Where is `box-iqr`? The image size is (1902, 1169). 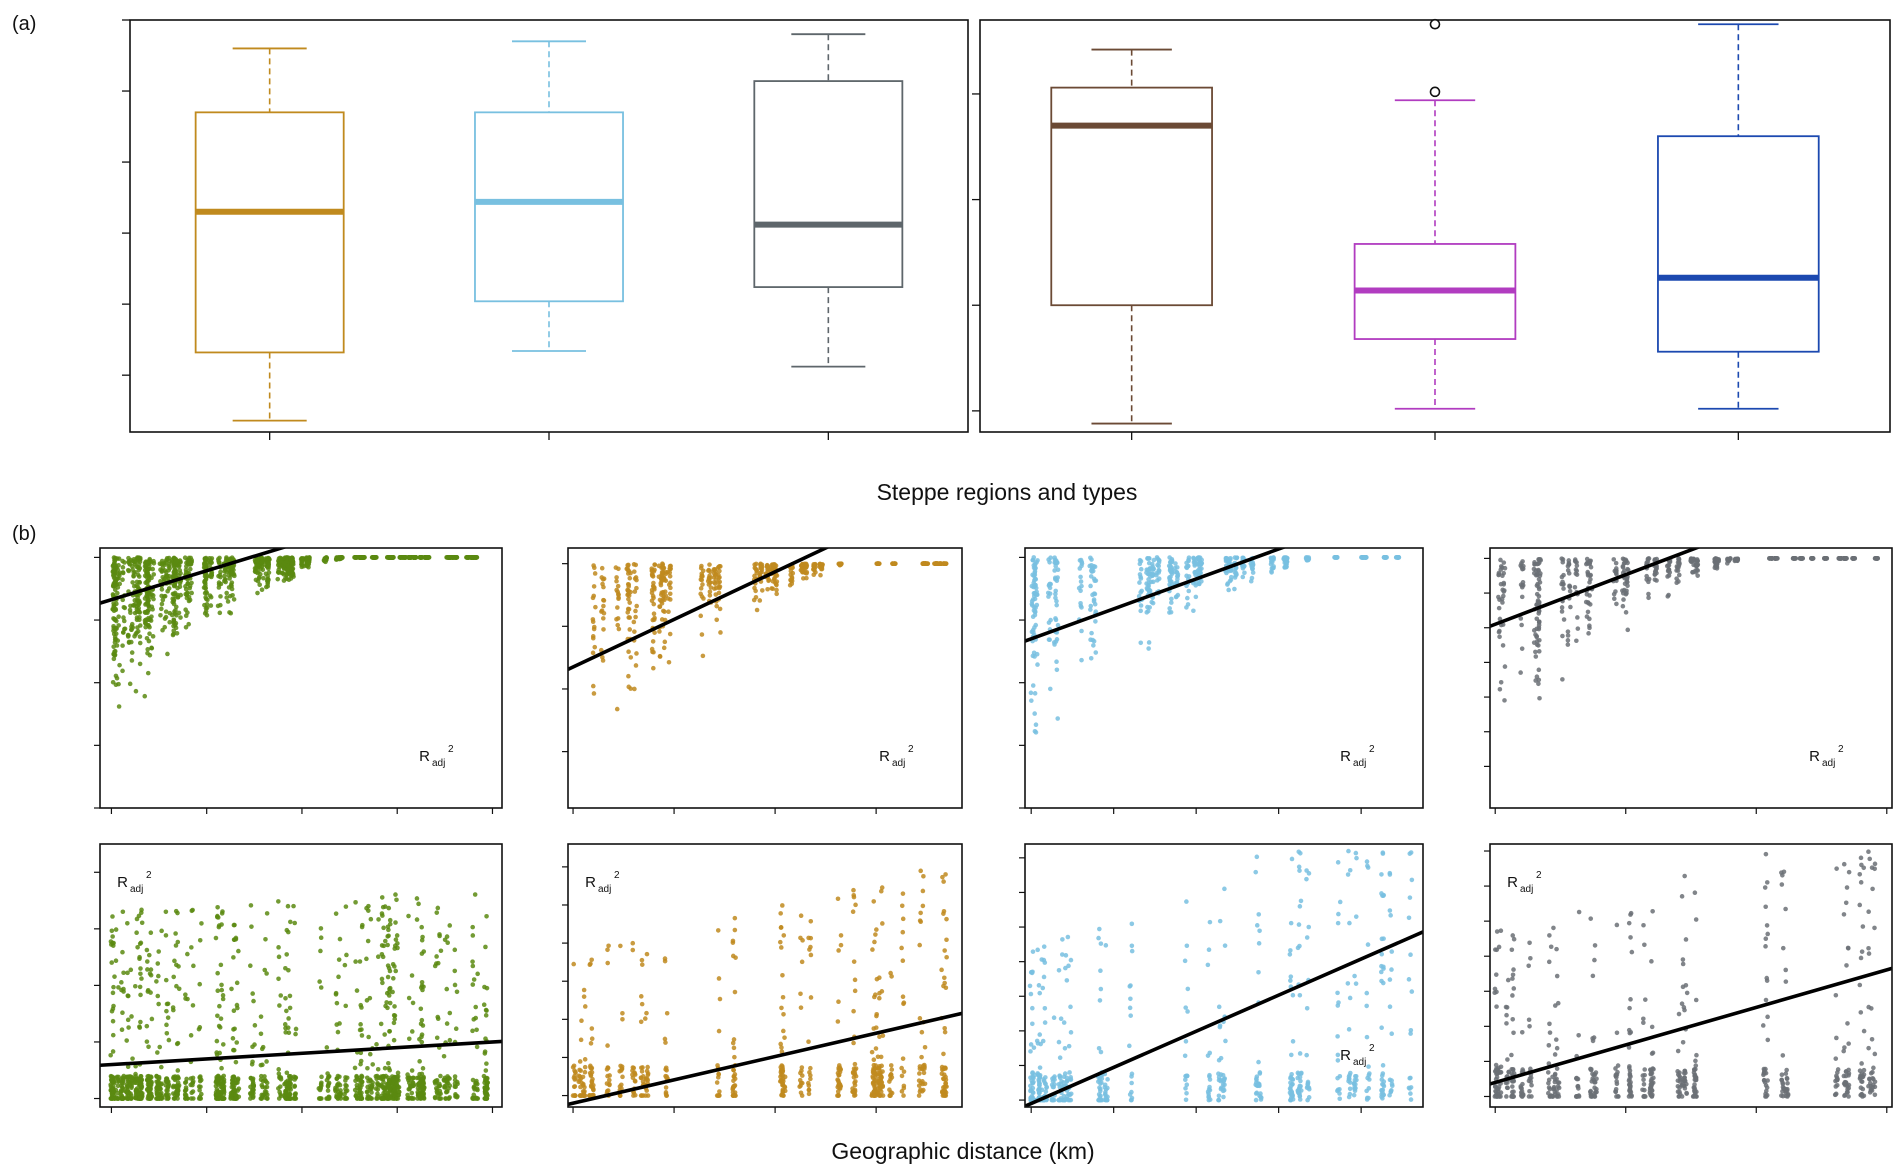 box-iqr is located at coordinates (549, 207).